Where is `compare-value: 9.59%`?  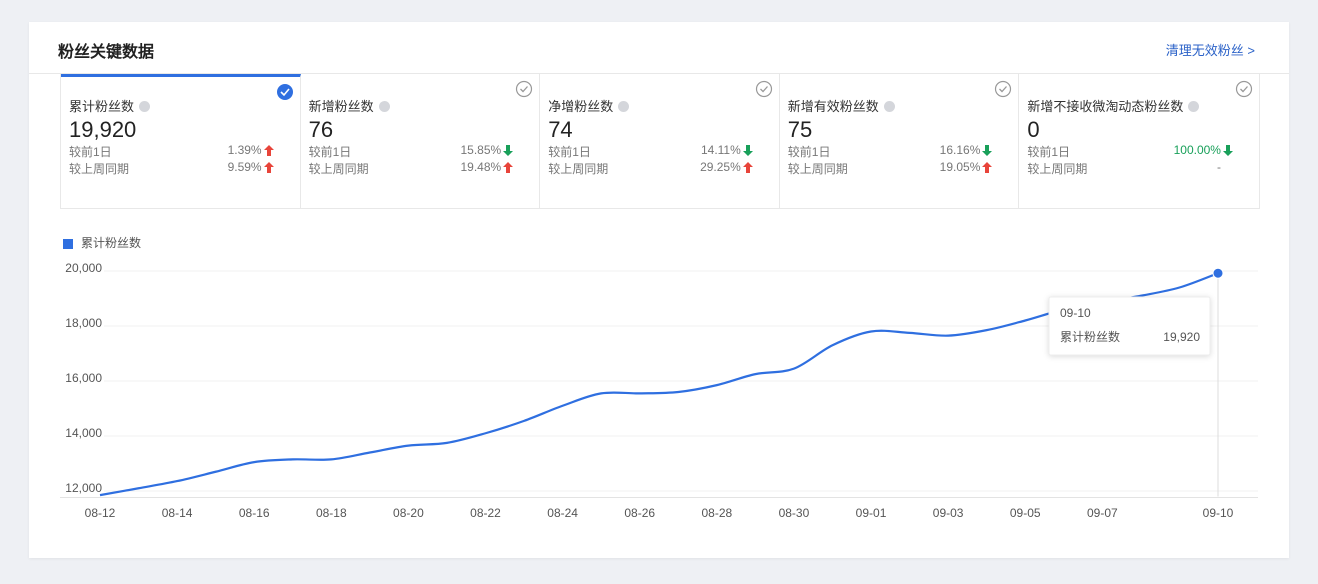
compare-value: 9.59% is located at coordinates (244, 167).